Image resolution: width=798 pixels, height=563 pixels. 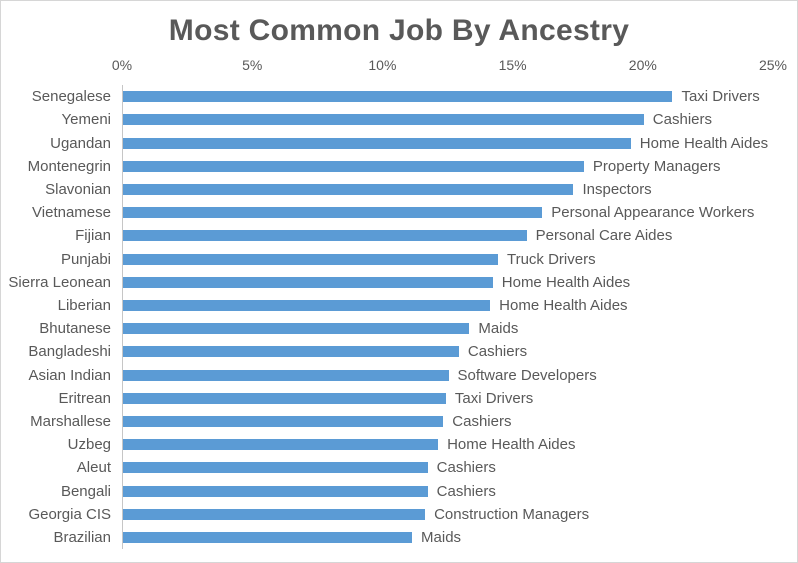 What do you see at coordinates (82, 537) in the screenshot?
I see `category-label: Brazilian` at bounding box center [82, 537].